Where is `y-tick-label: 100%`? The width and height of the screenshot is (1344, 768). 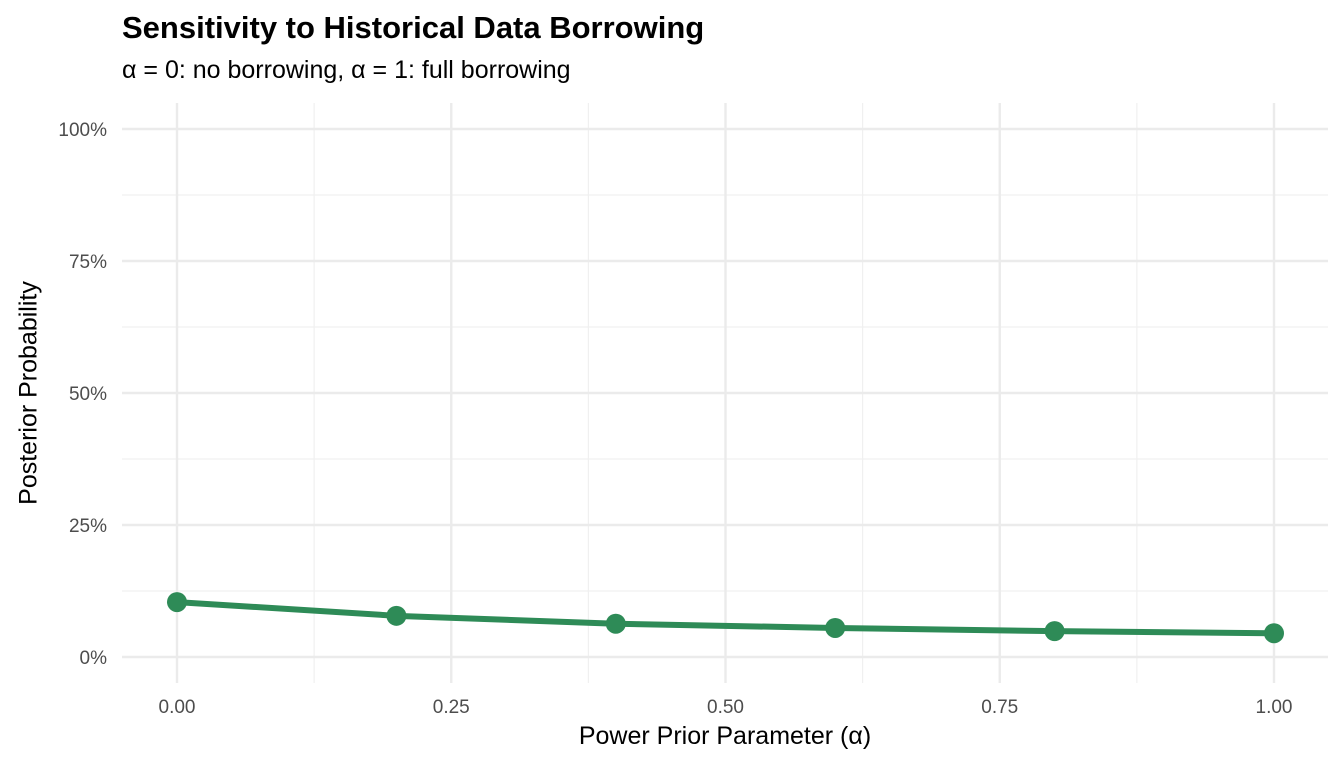
y-tick-label: 100% is located at coordinates (82, 130).